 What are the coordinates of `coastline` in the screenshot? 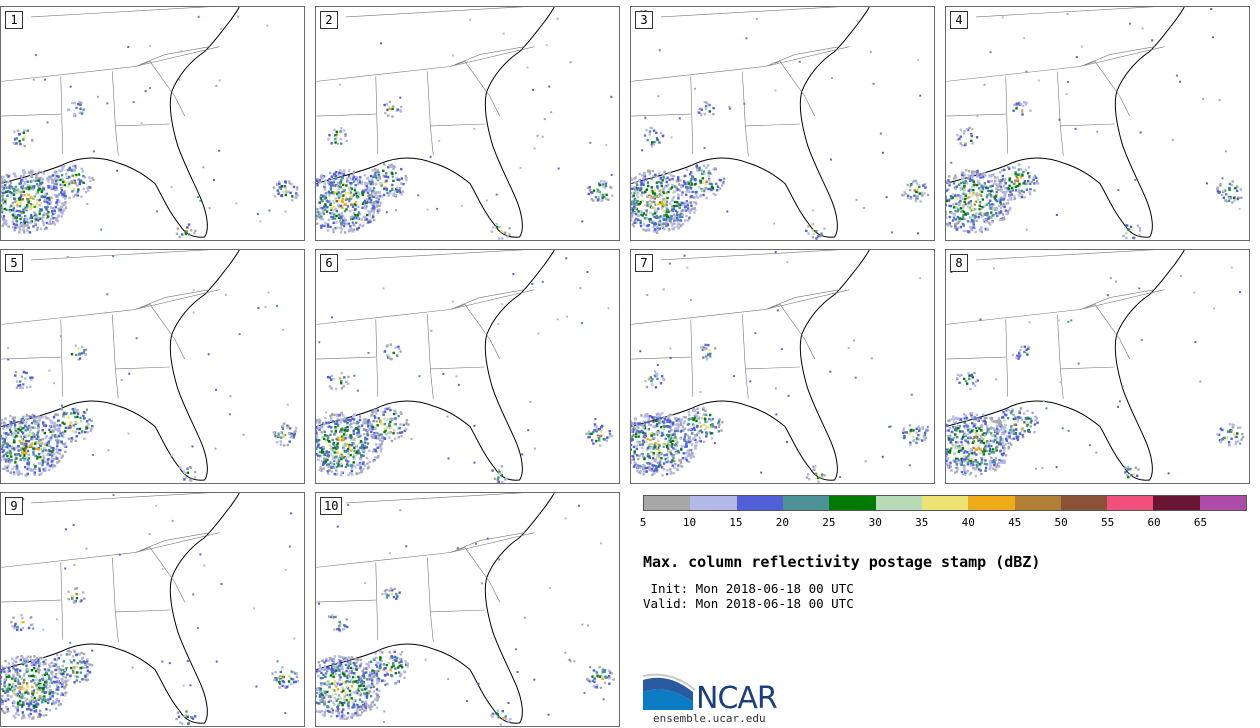 It's located at (120, 365).